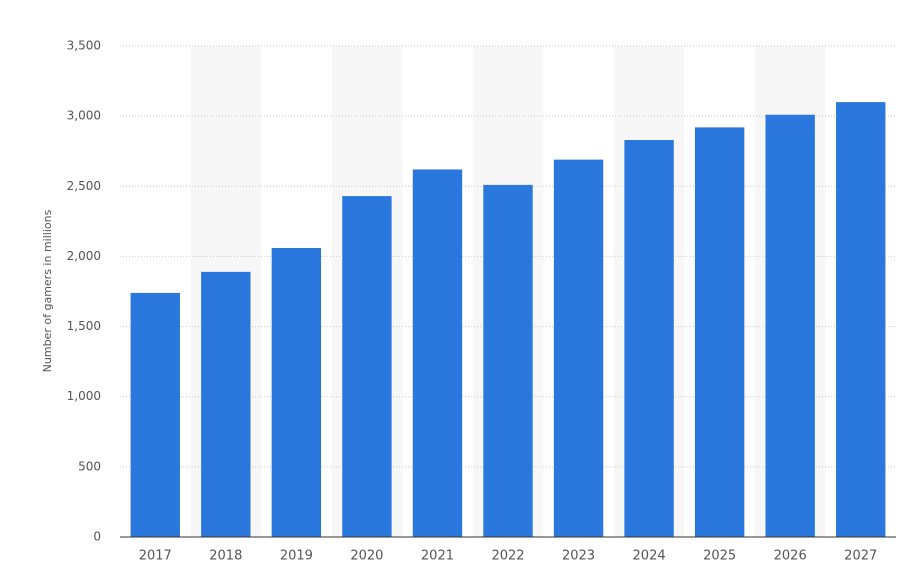 This screenshot has width=914, height=586. I want to click on y-tick-label: 2,500, so click(84, 186).